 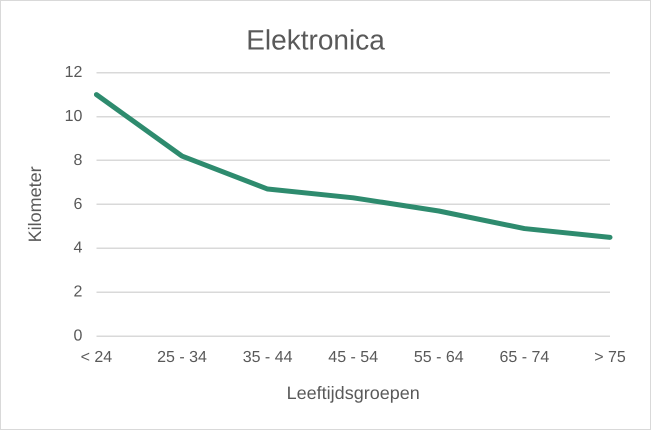 What do you see at coordinates (73, 73) in the screenshot?
I see `y-tick-label: 12` at bounding box center [73, 73].